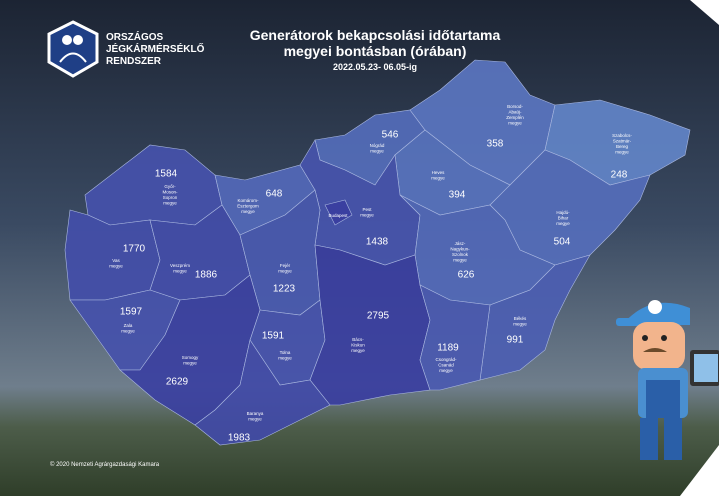 This screenshot has height=496, width=719. I want to click on county-value: 2629, so click(177, 382).